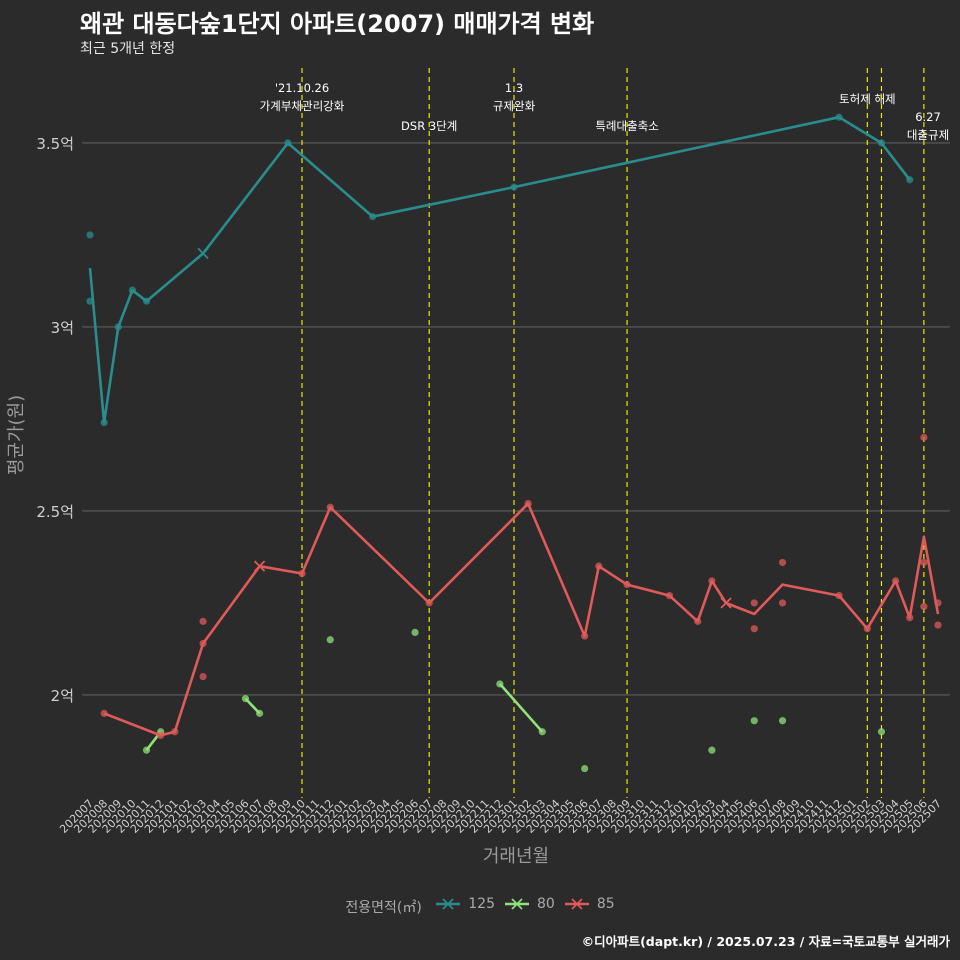 The width and height of the screenshot is (960, 960). What do you see at coordinates (514, 106) in the screenshot?
I see `event-label: 규제완화` at bounding box center [514, 106].